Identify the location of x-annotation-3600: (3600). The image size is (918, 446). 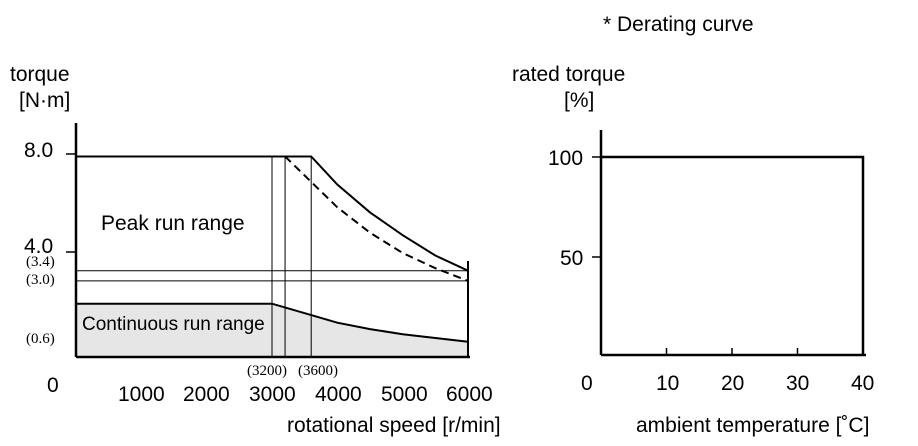
(318, 371).